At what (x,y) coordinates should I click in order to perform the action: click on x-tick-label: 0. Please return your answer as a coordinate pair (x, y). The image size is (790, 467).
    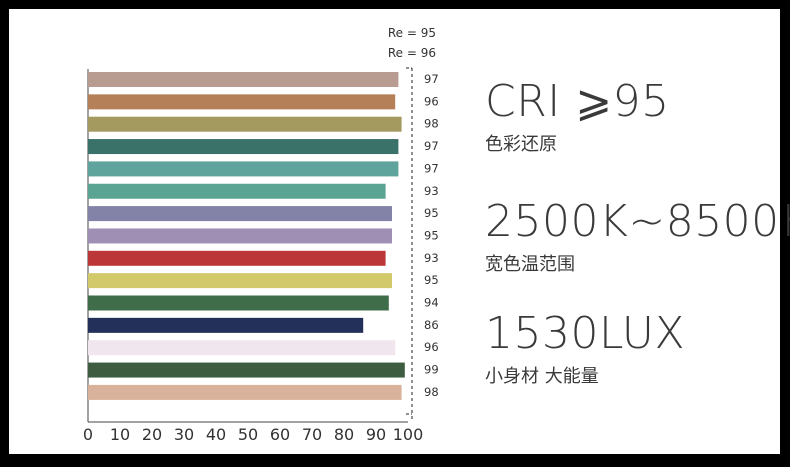
    Looking at the image, I should click on (88, 434).